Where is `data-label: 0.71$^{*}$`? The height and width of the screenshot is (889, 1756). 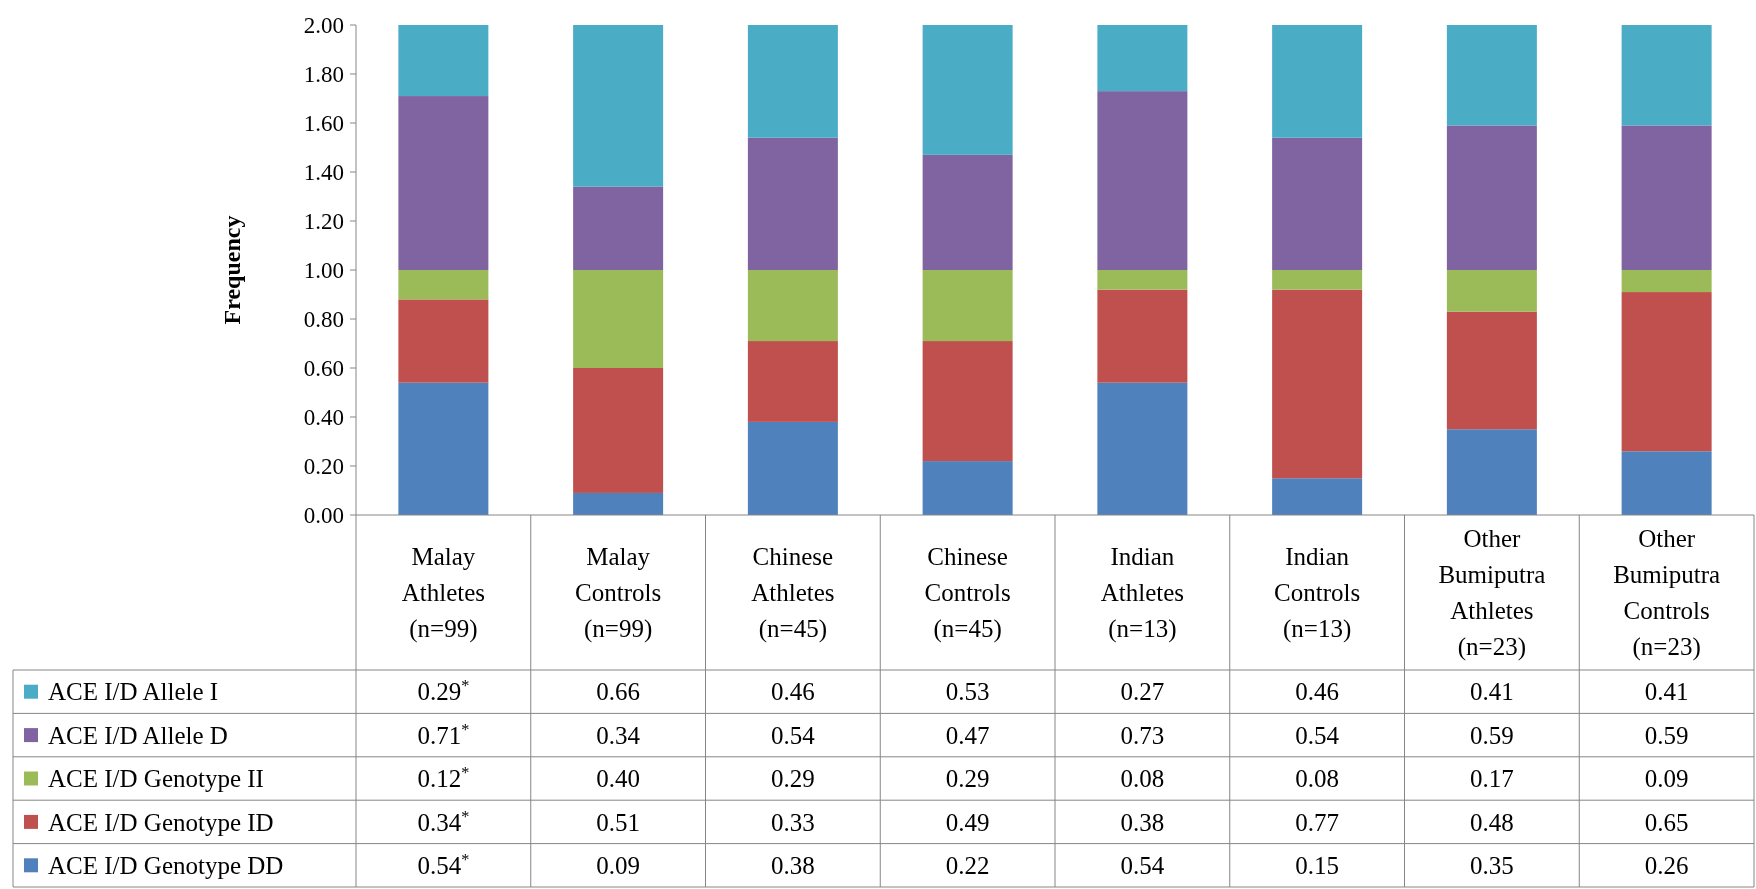
data-label: 0.71$^{*}$ is located at coordinates (443, 734).